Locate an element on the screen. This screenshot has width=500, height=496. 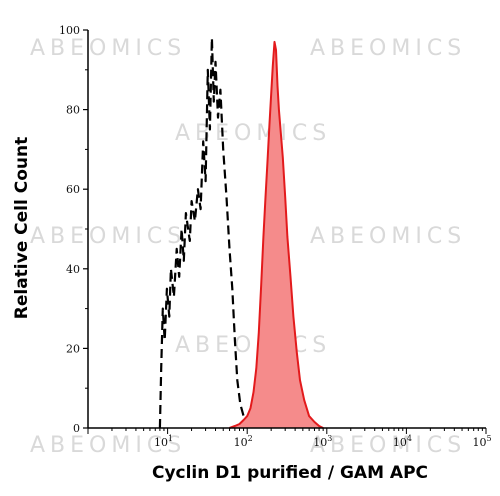
x-axis-title: Cyclin D1 purified / GAM APC is located at coordinates (290, 473).